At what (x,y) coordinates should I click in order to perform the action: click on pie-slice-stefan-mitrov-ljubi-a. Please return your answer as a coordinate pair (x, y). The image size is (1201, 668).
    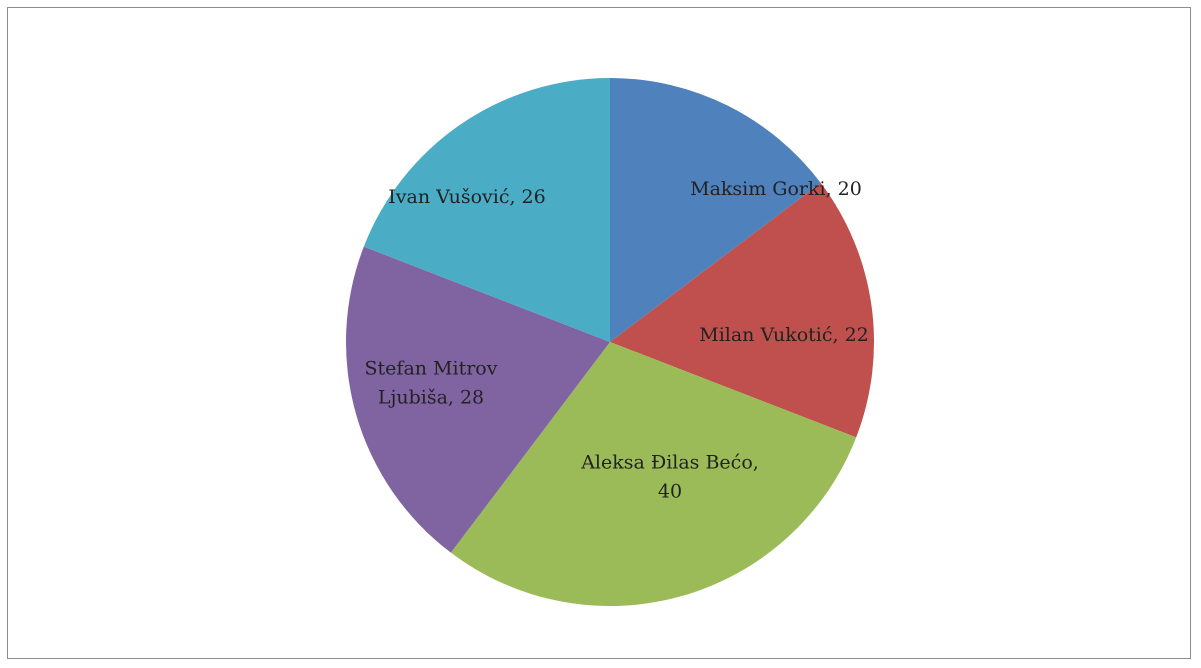
    Looking at the image, I should click on (477, 399).